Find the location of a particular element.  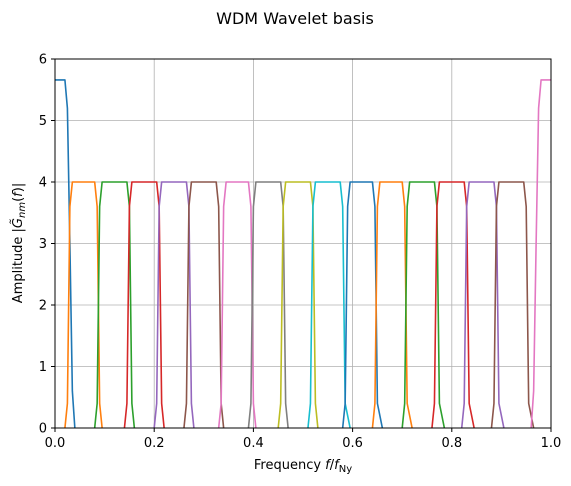

y-axis-label: Amplitude |G̃nm(f)| is located at coordinates (19, 243).